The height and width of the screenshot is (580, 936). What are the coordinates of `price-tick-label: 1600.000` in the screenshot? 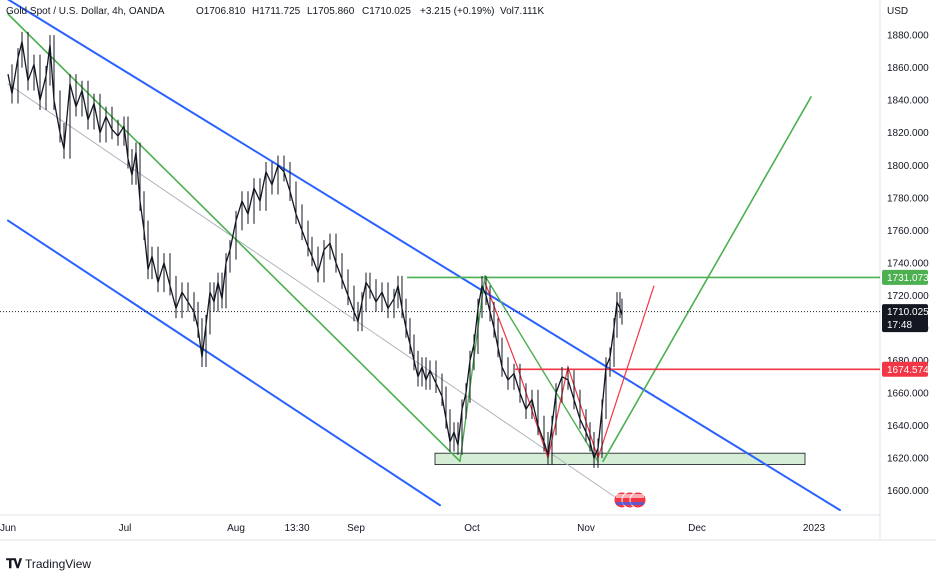 It's located at (908, 491).